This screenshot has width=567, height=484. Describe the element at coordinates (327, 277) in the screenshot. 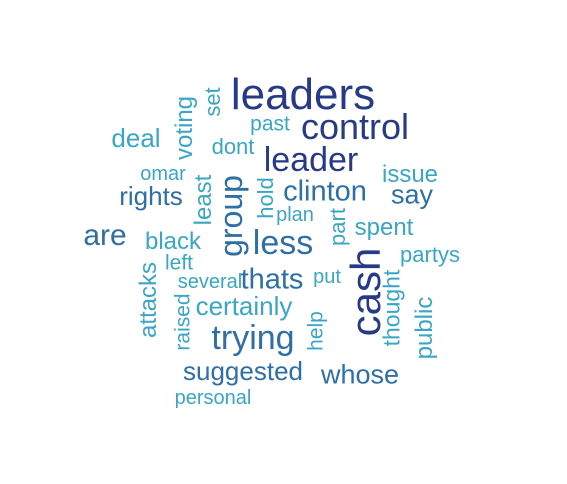

I see `word-put: put` at that location.